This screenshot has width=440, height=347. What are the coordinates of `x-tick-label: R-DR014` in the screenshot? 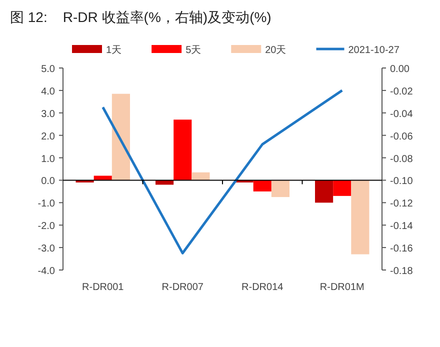 It's located at (263, 287).